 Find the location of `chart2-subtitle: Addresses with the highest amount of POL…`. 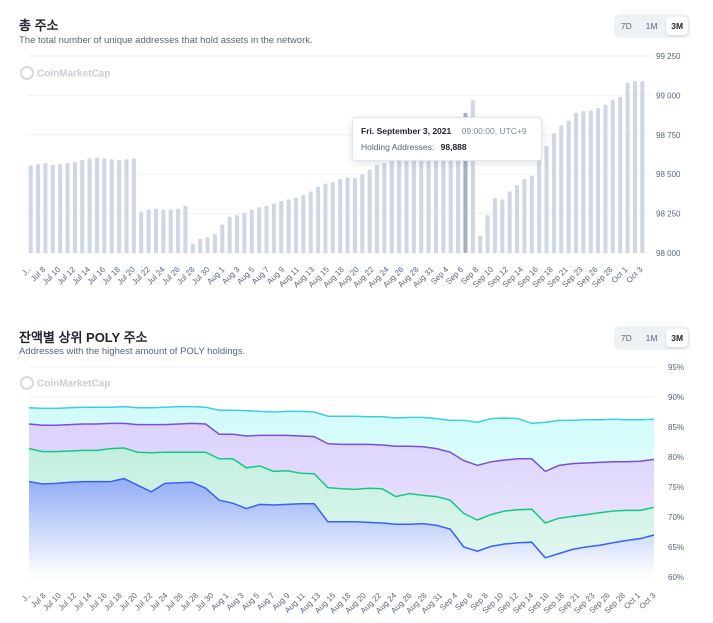

chart2-subtitle: Addresses with the highest amount of POL… is located at coordinates (132, 351).